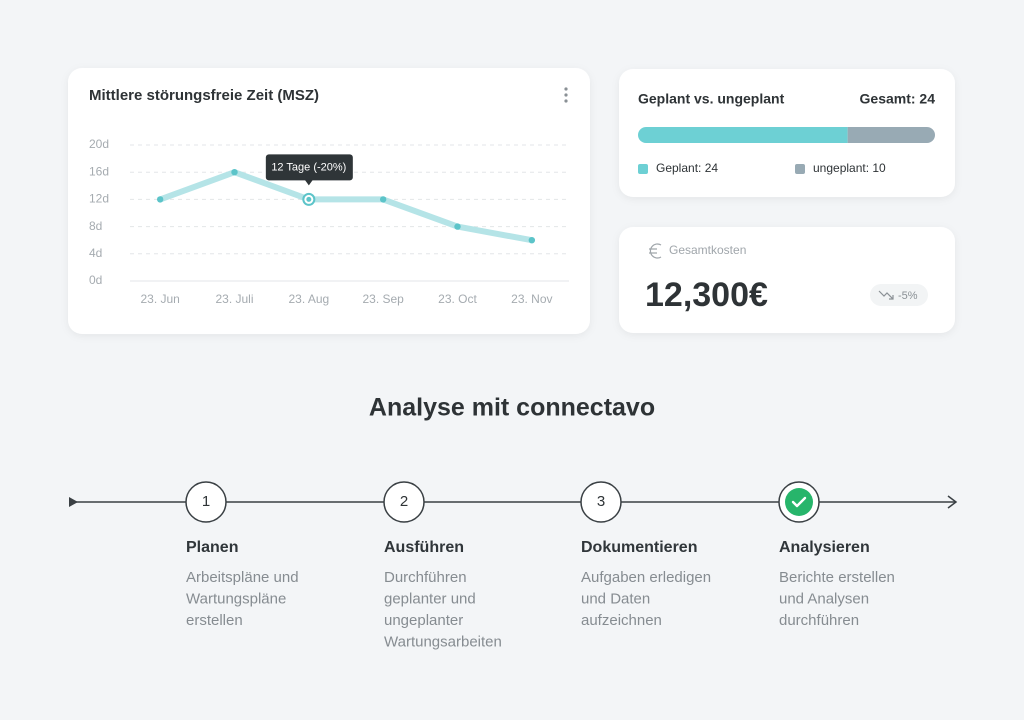 The image size is (1024, 720). I want to click on y-tick-label: 20d, so click(99, 144).